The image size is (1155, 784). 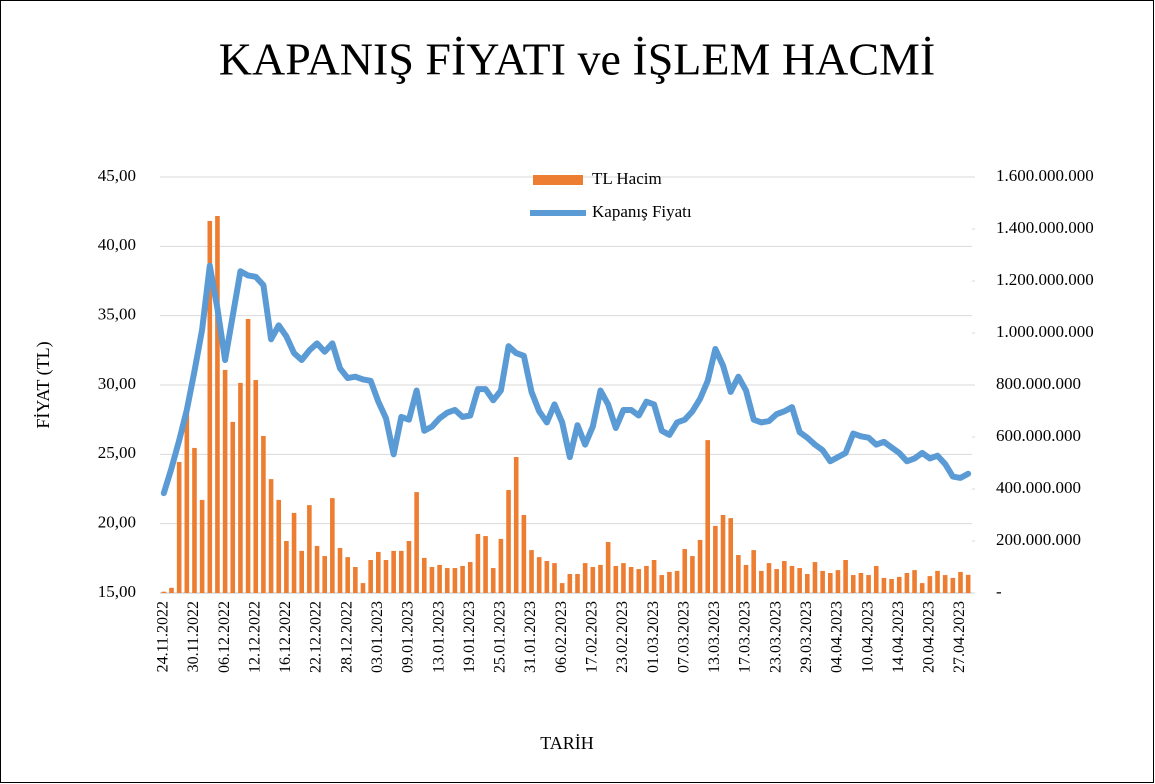 What do you see at coordinates (346, 637) in the screenshot?
I see `x-tick-label: 28.12.2022` at bounding box center [346, 637].